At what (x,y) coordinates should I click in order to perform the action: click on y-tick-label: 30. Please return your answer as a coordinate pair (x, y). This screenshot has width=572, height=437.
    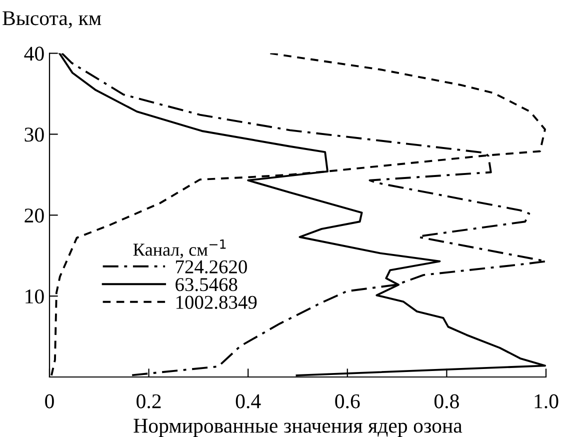
    Looking at the image, I should click on (34, 135).